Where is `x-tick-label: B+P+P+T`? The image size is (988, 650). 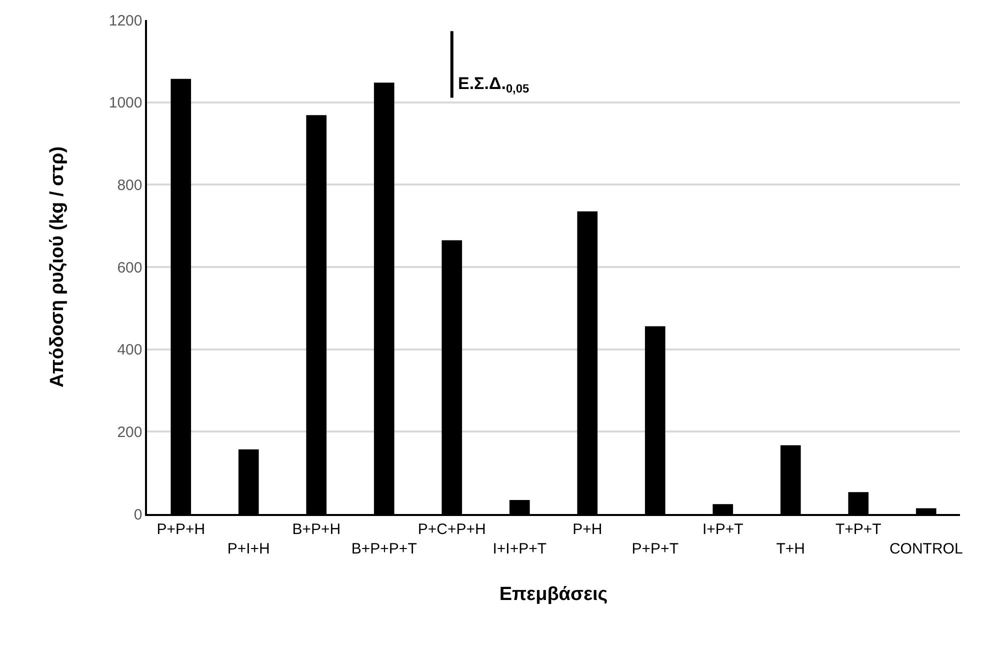
x-tick-label: B+P+P+T is located at coordinates (384, 549).